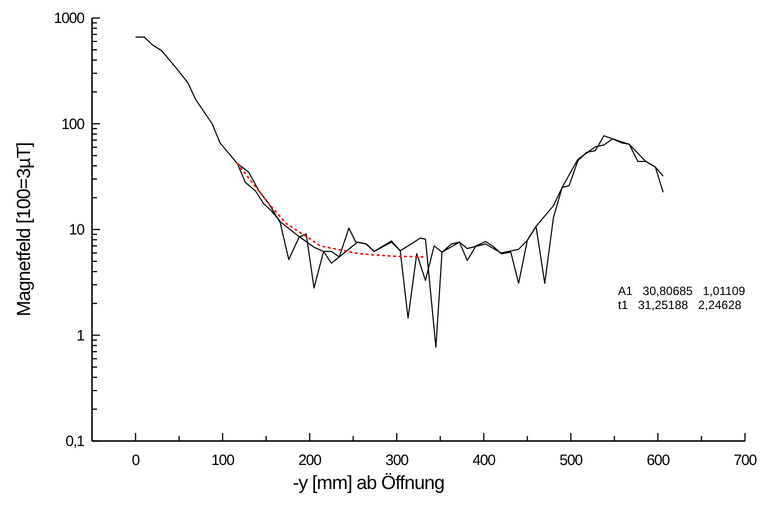  Describe the element at coordinates (24, 229) in the screenshot. I see `y-axis-title: Magnetfeld [100=3µT]` at that location.